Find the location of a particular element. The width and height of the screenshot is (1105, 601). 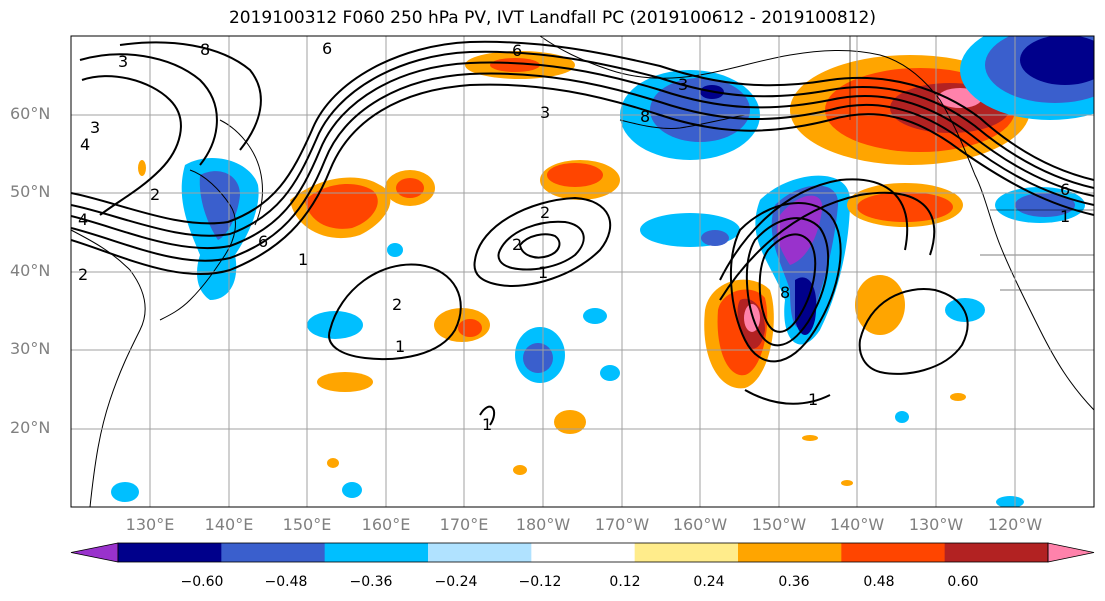

colorbar-extend-min is located at coordinates (94, 552).